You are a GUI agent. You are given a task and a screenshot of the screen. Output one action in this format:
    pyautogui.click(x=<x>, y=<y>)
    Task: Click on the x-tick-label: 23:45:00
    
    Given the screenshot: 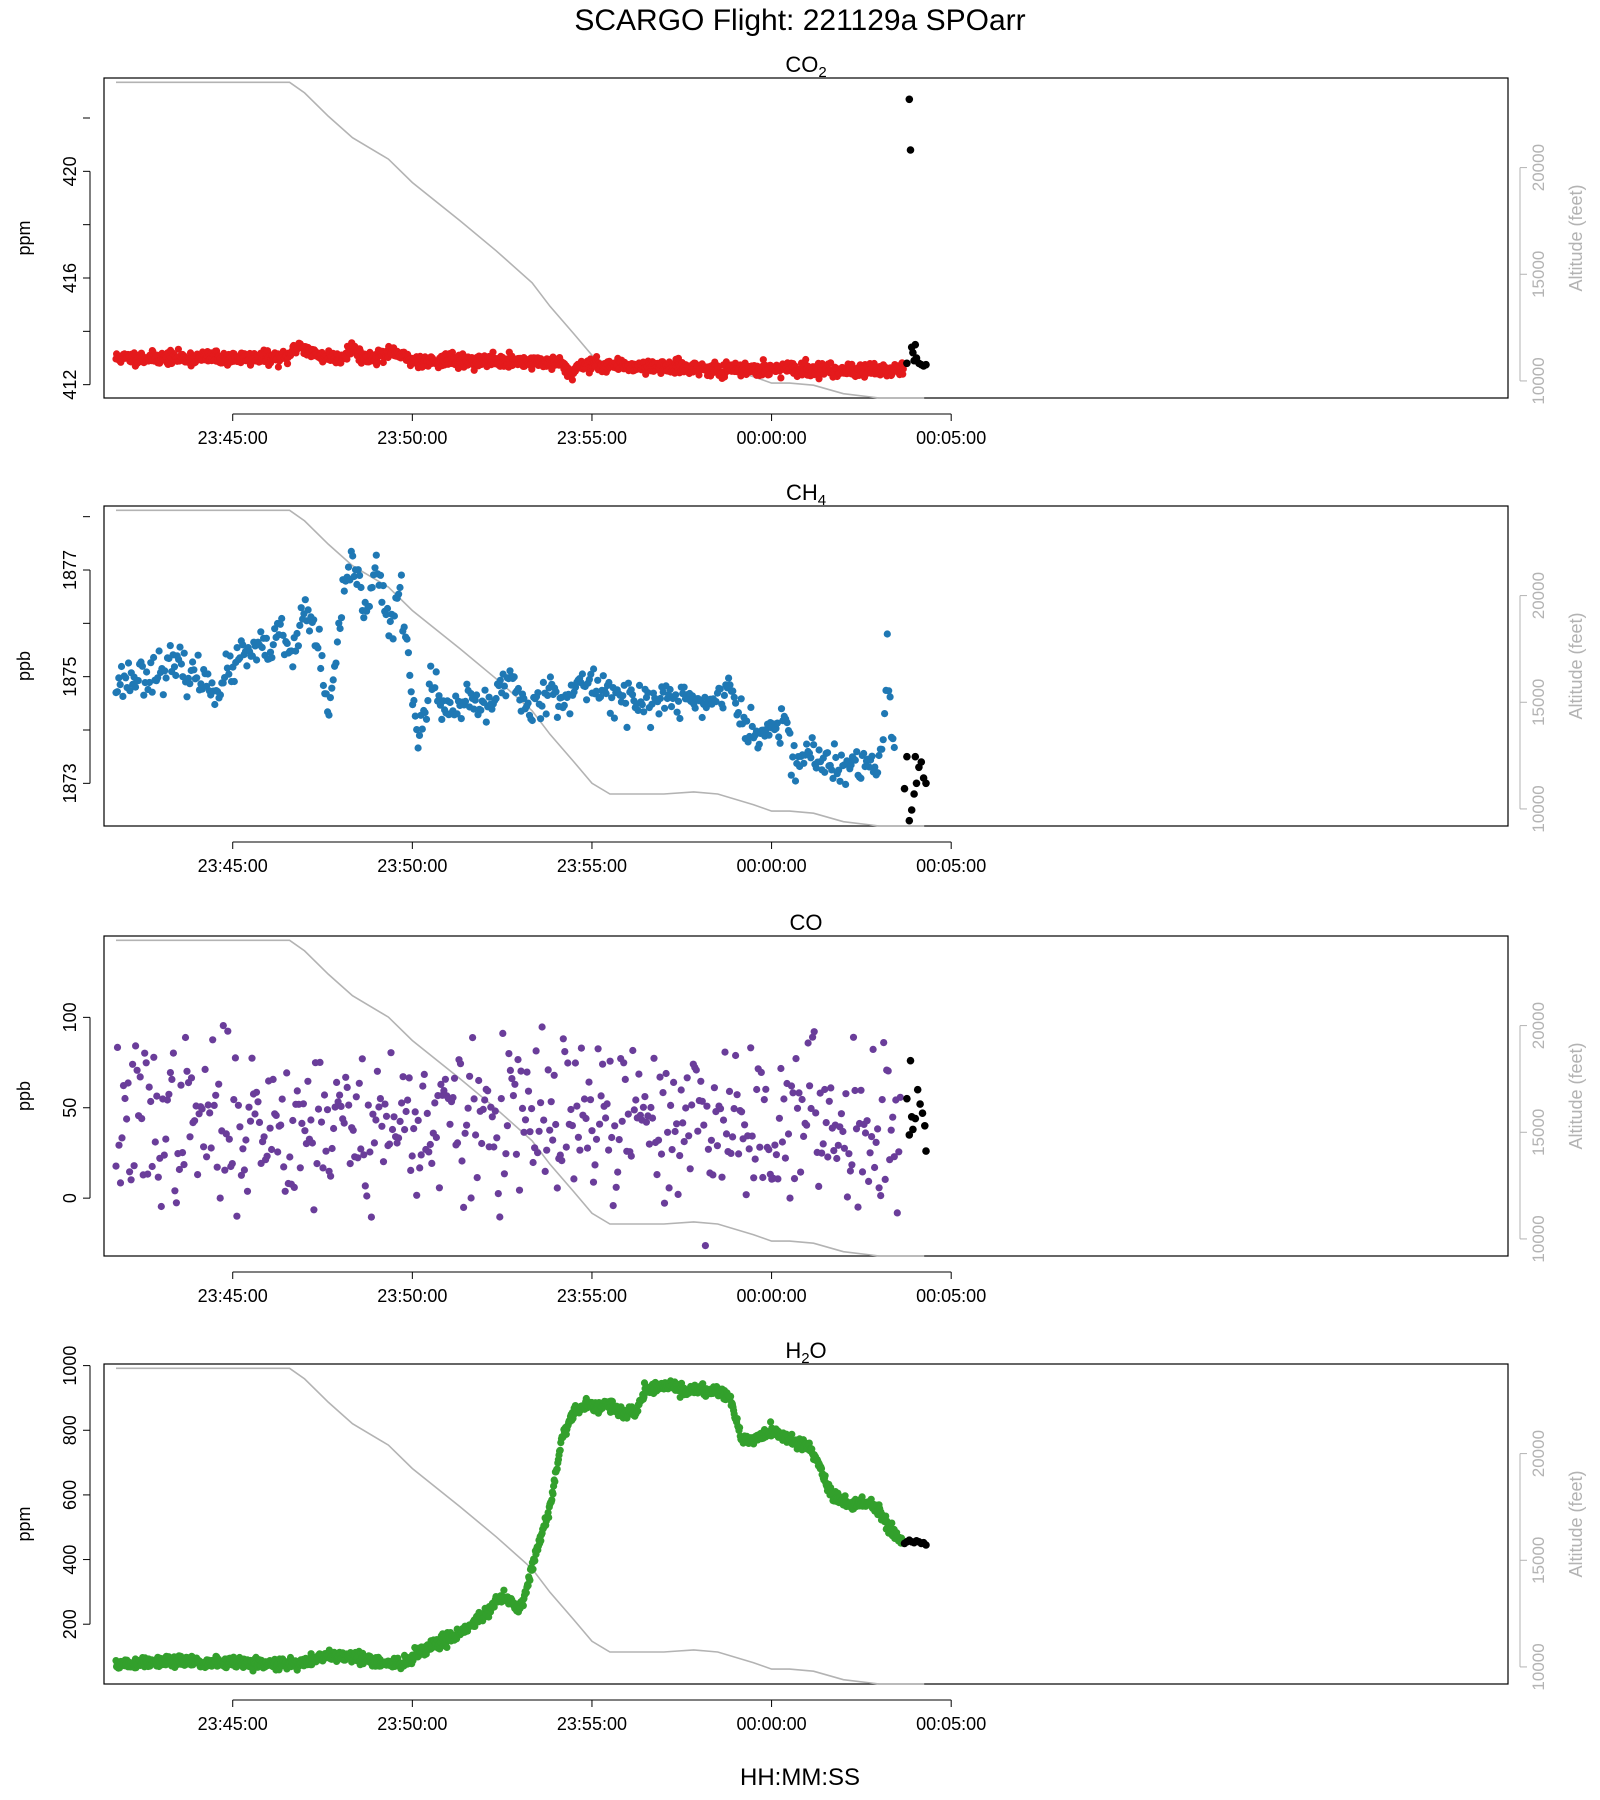 What is the action you would take?
    pyautogui.click(x=233, y=1296)
    